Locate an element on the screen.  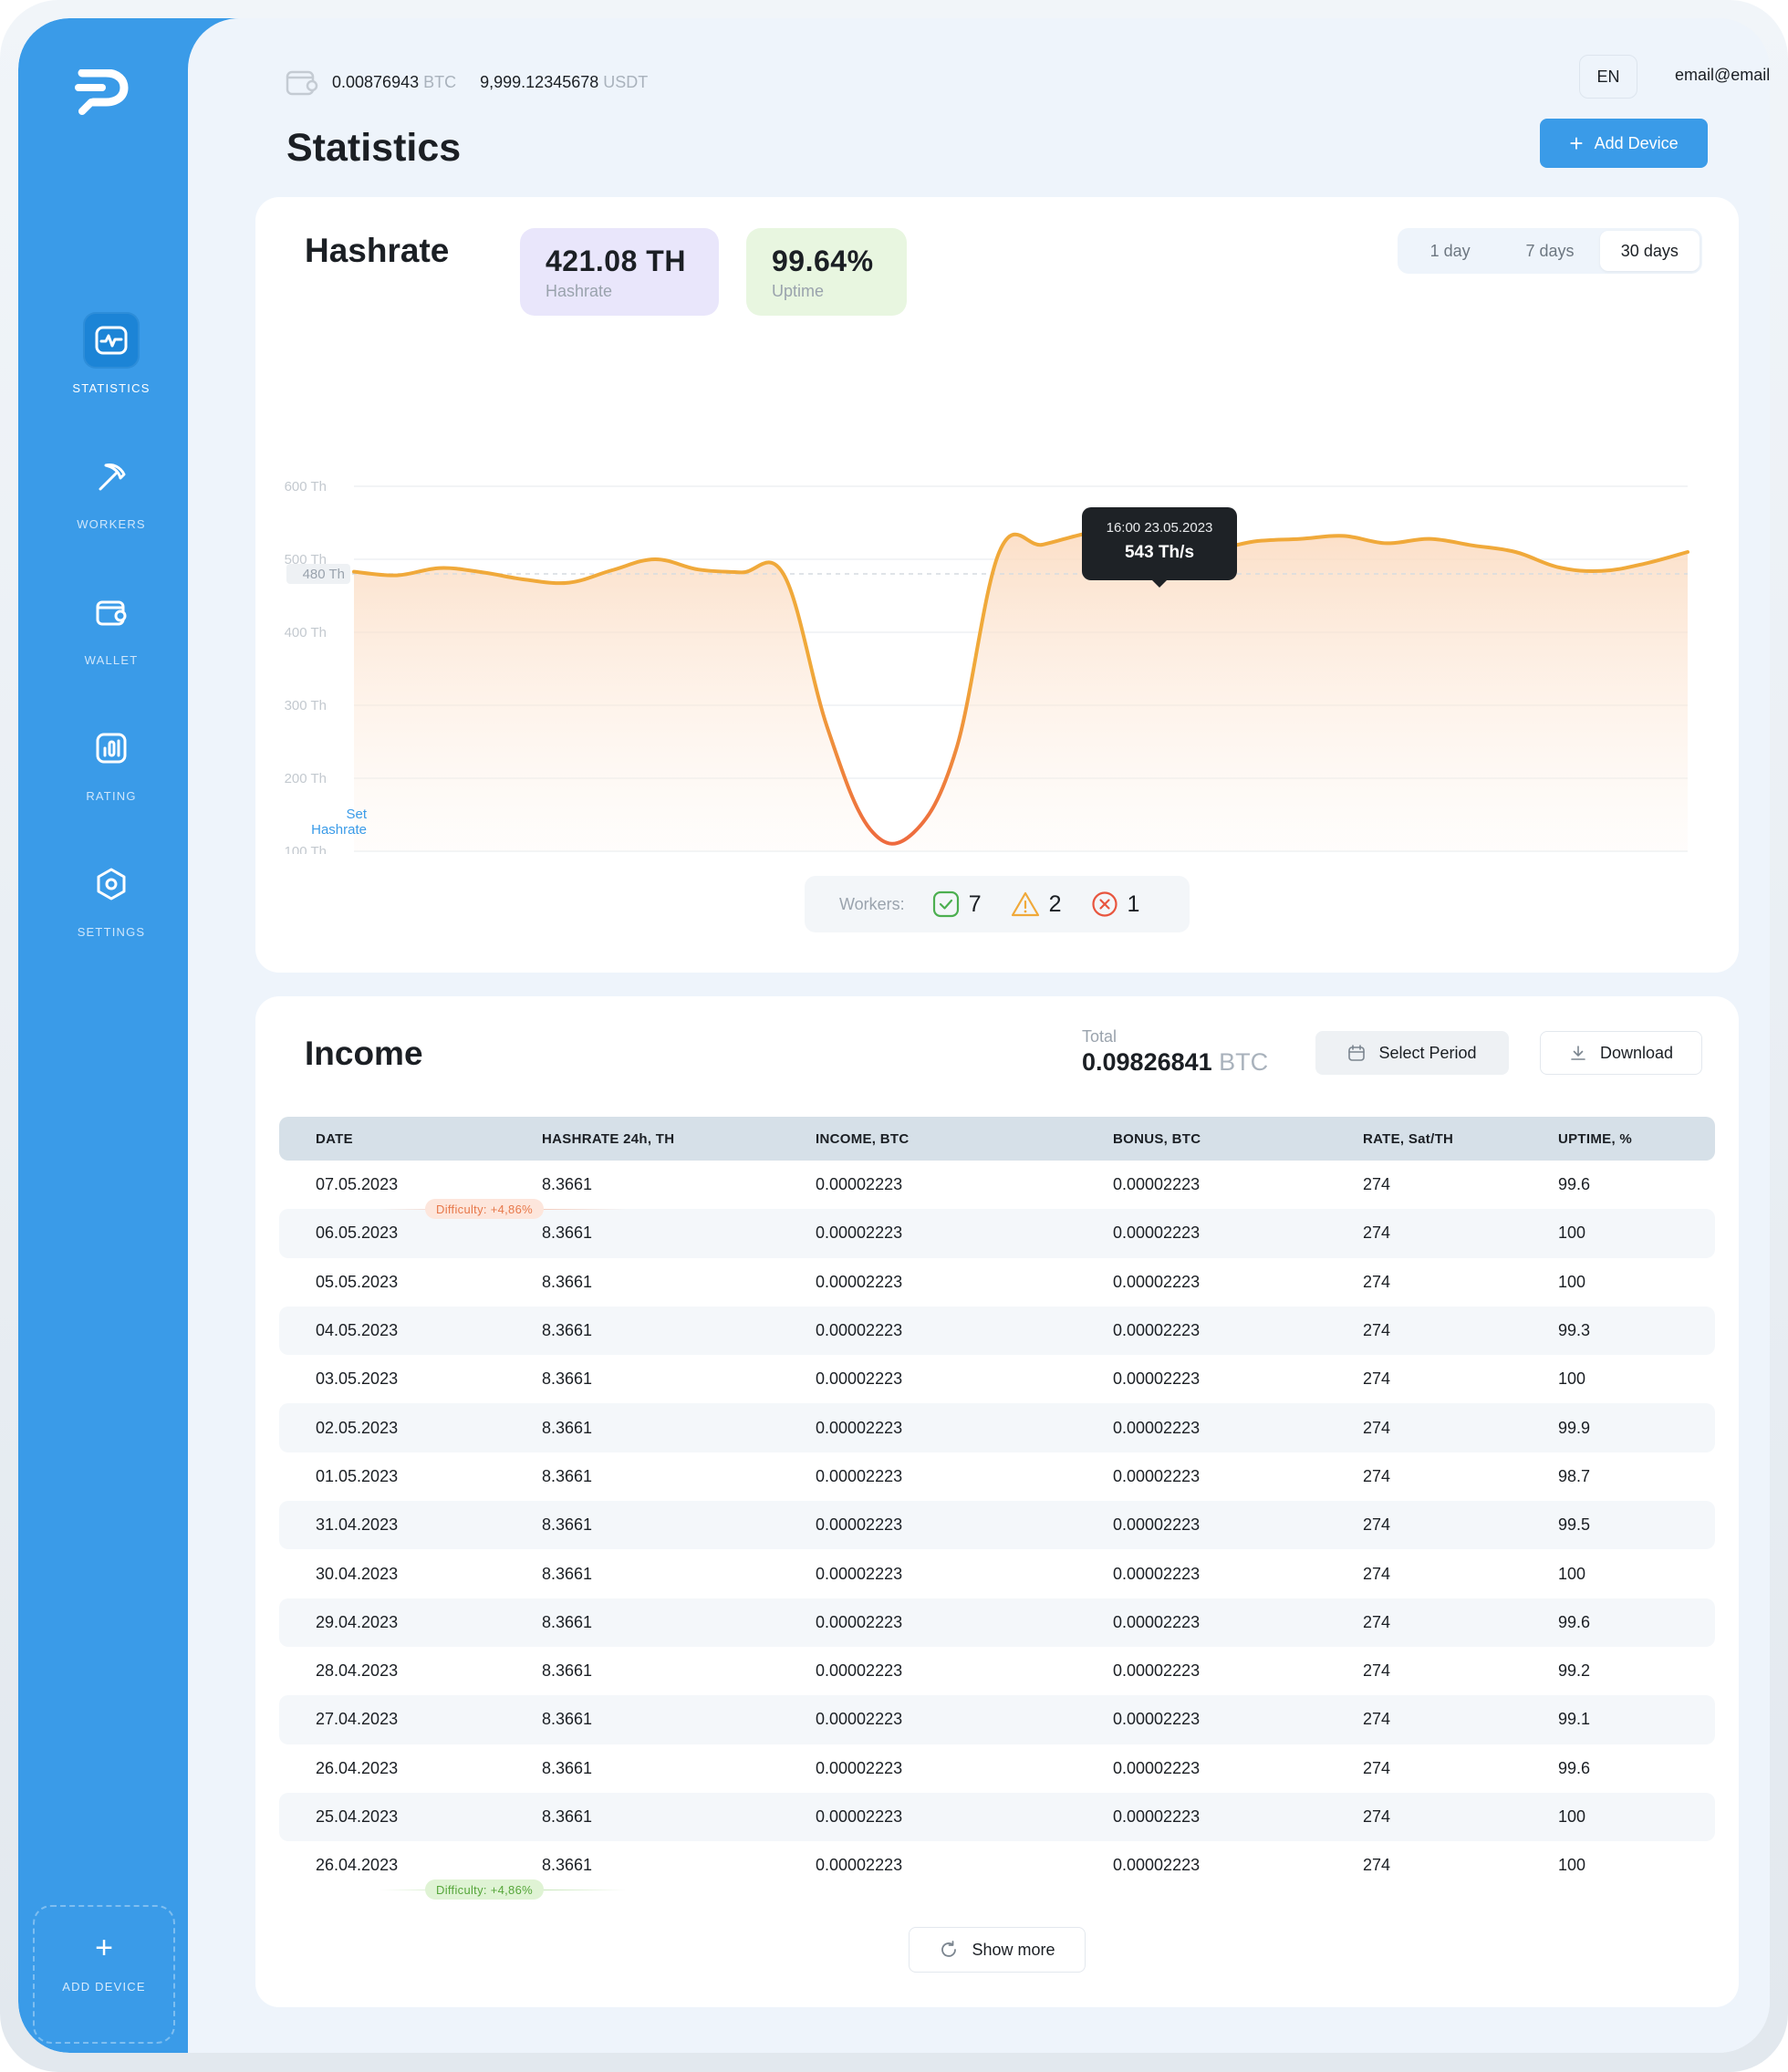
usdt-balance: 9,999.12345678 USDT is located at coordinates (564, 82).